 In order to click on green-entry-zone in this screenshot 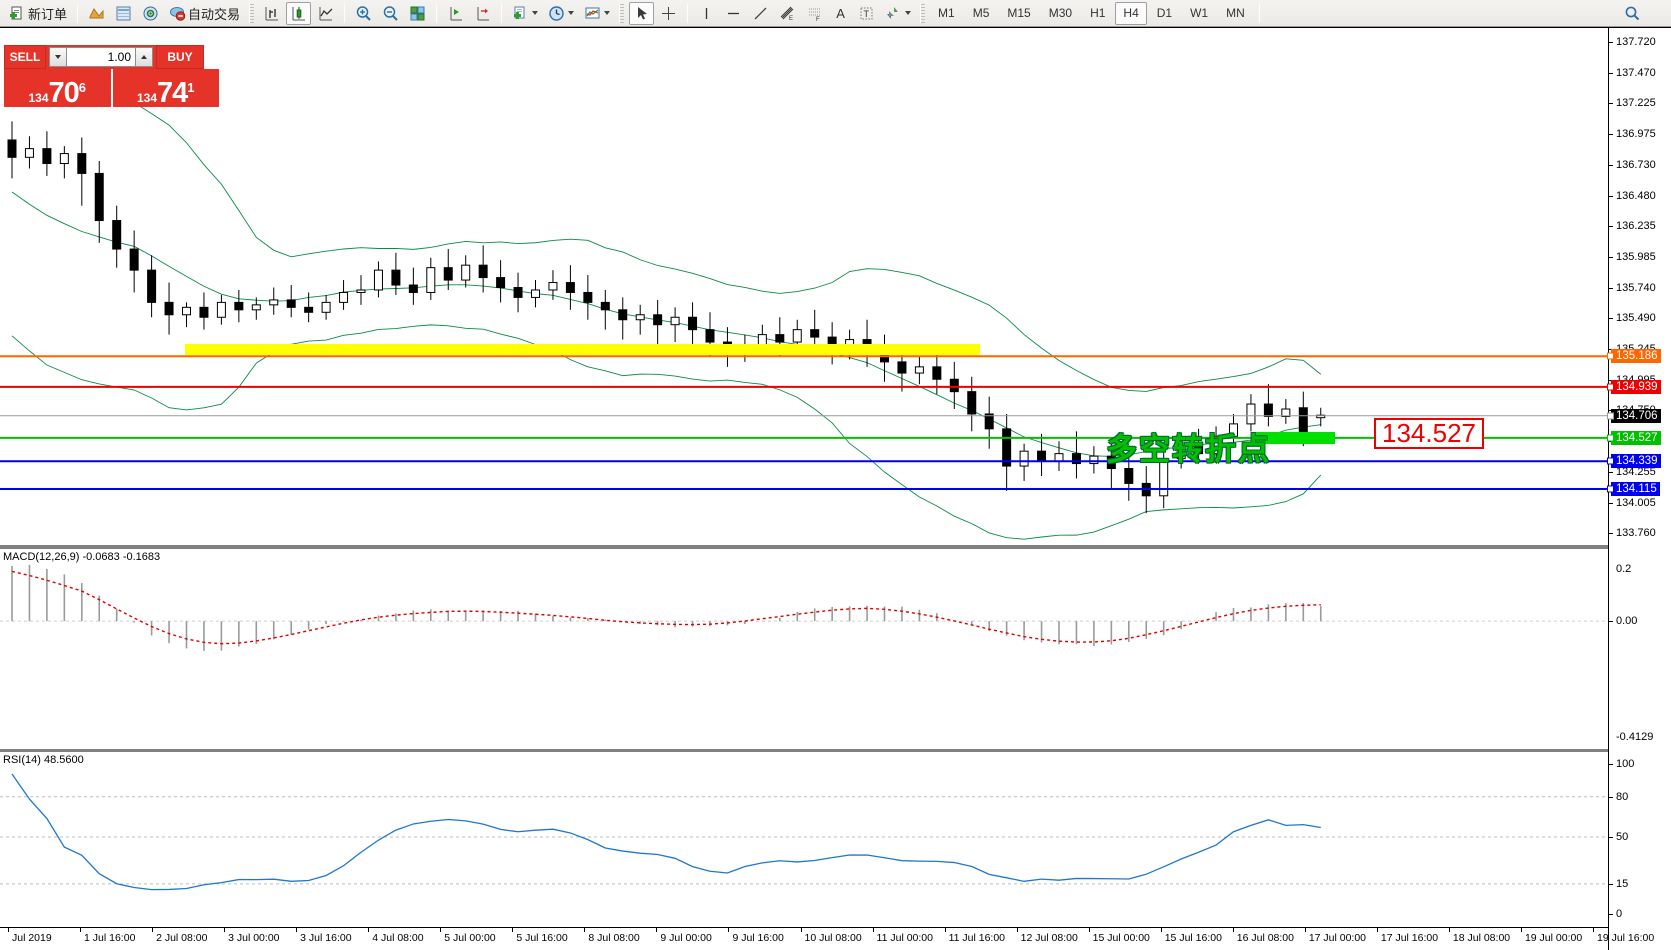, I will do `click(1295, 437)`.